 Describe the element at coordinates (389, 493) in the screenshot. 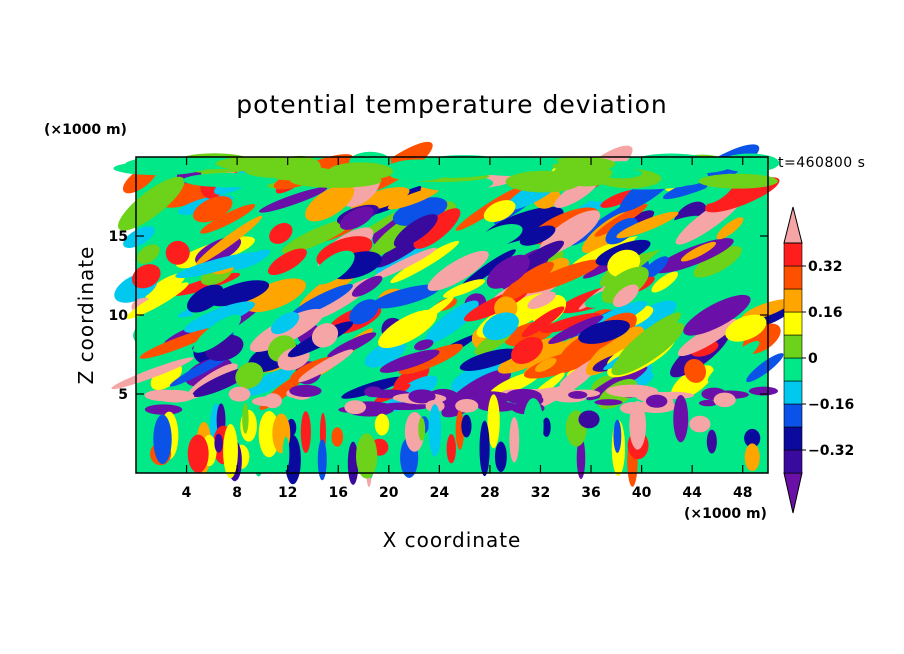

I see `x-tick-label: 20` at that location.